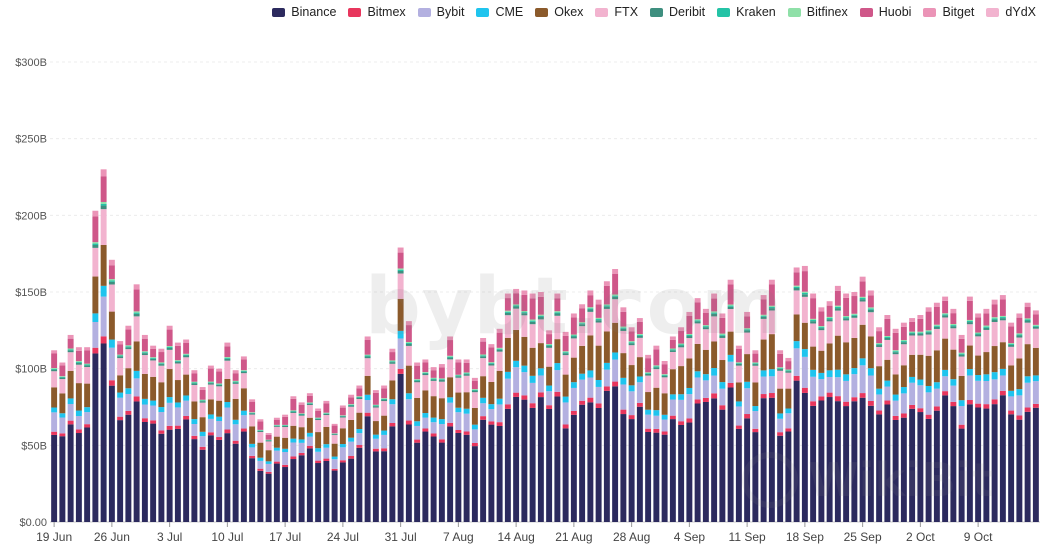 The height and width of the screenshot is (552, 1054). I want to click on legend-item-deribit: Deribit, so click(677, 12).